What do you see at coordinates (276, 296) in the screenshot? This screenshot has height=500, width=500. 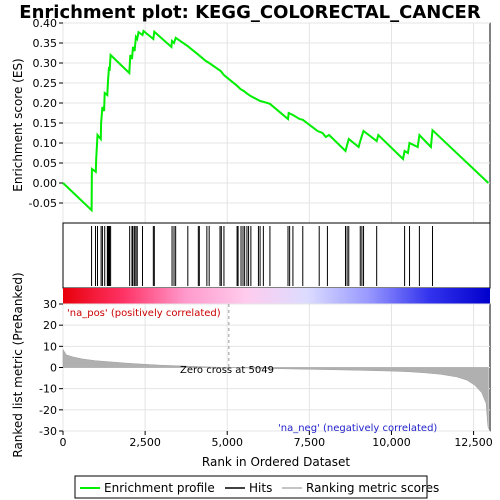 I see `ranking-colorbar` at bounding box center [276, 296].